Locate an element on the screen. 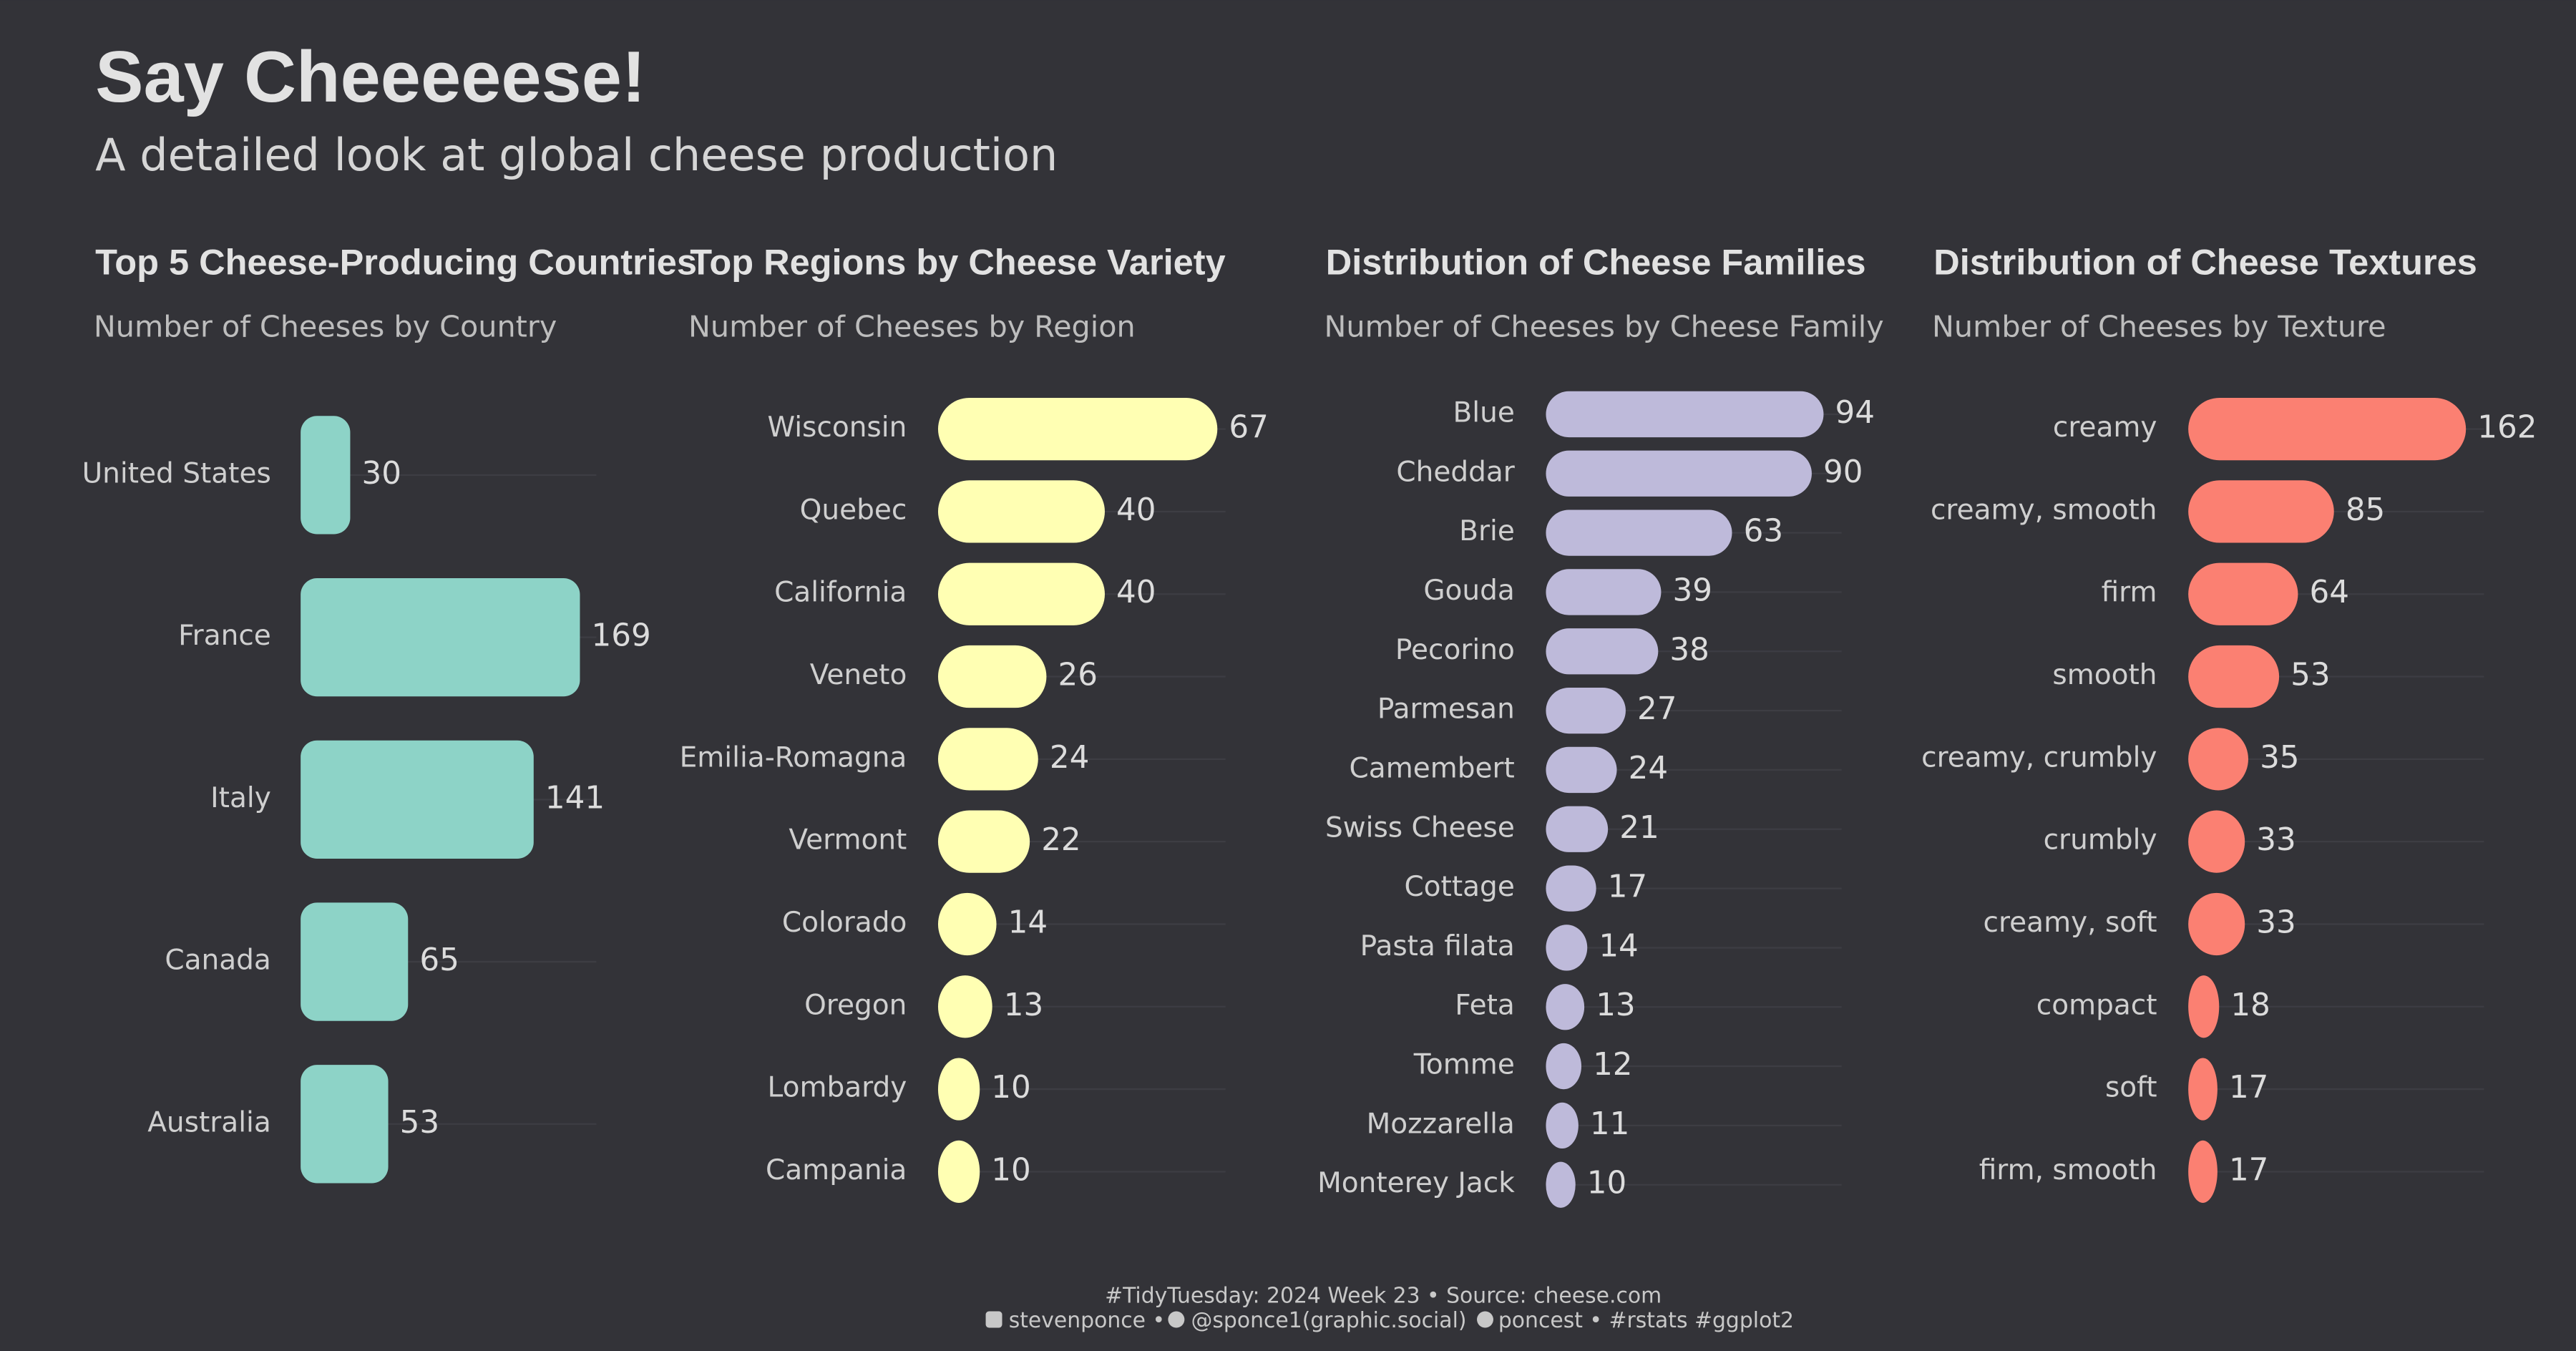 The image size is (2576, 1351). category-label: Tomme is located at coordinates (1464, 1065).